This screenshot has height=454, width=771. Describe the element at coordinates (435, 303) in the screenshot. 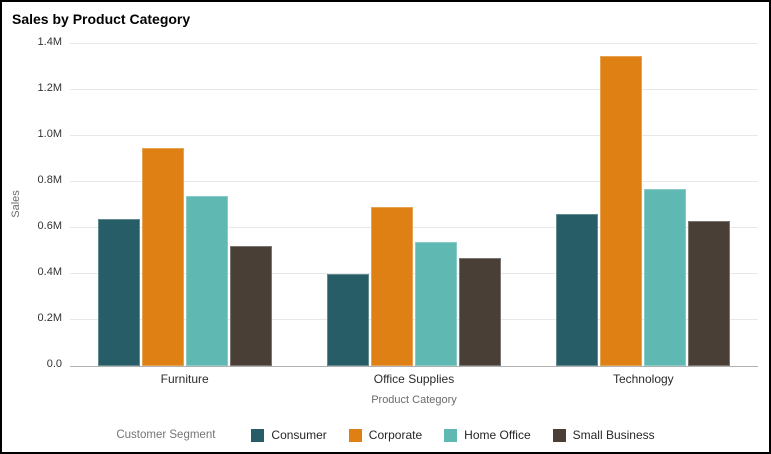

I see `bar-home-office-office-supplies` at that location.